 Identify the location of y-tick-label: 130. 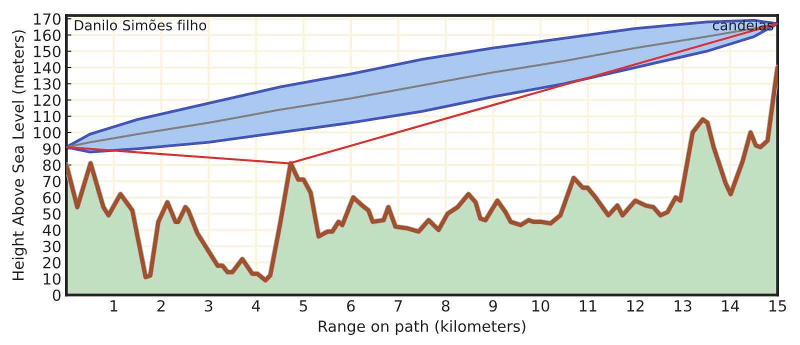
(47, 84).